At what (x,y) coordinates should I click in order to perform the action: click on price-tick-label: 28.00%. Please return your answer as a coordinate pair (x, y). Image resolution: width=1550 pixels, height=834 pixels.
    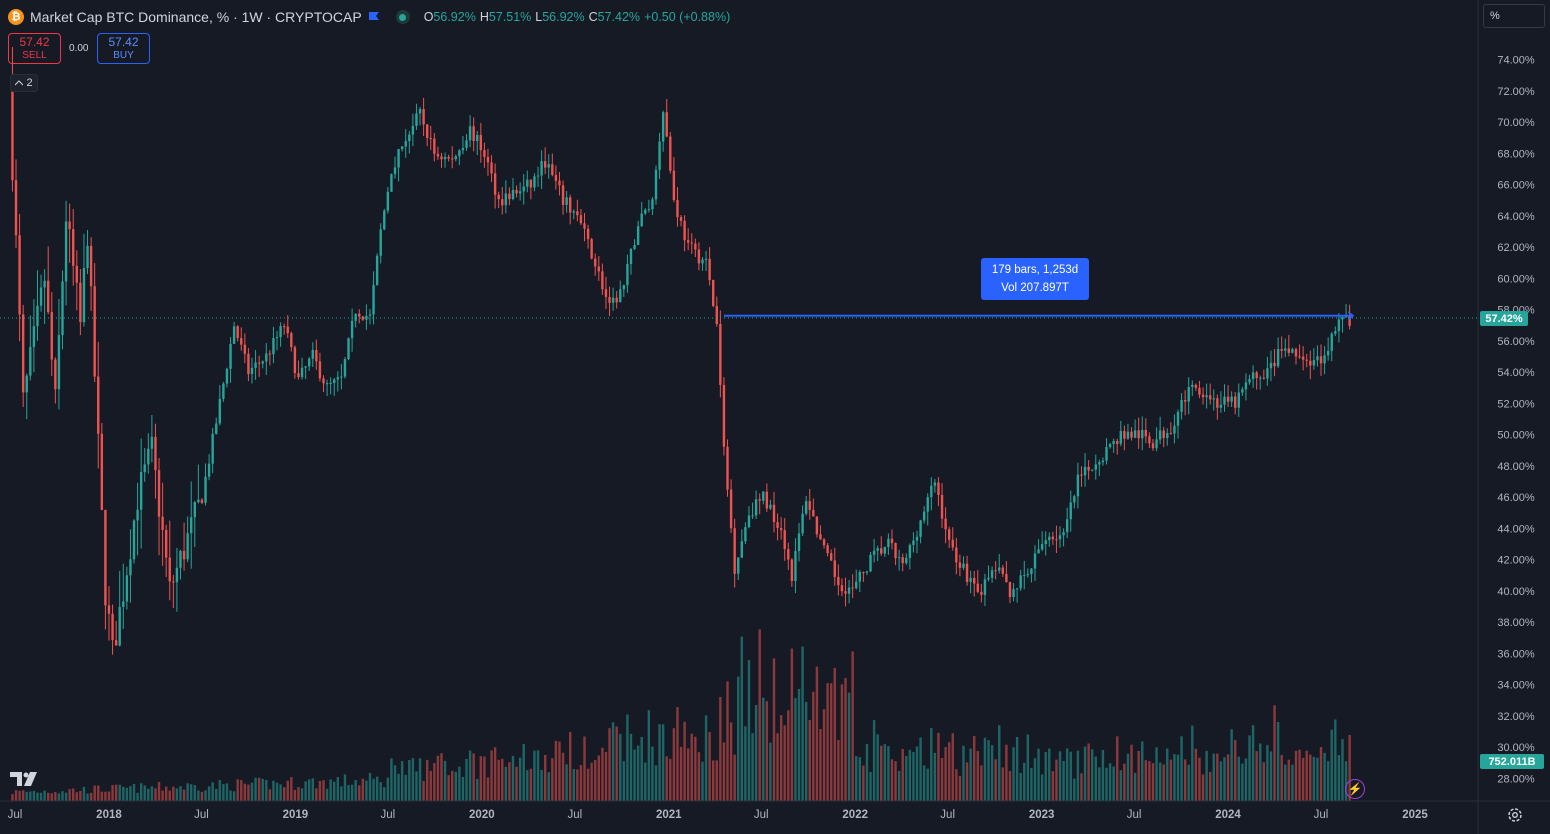
    Looking at the image, I should click on (1516, 779).